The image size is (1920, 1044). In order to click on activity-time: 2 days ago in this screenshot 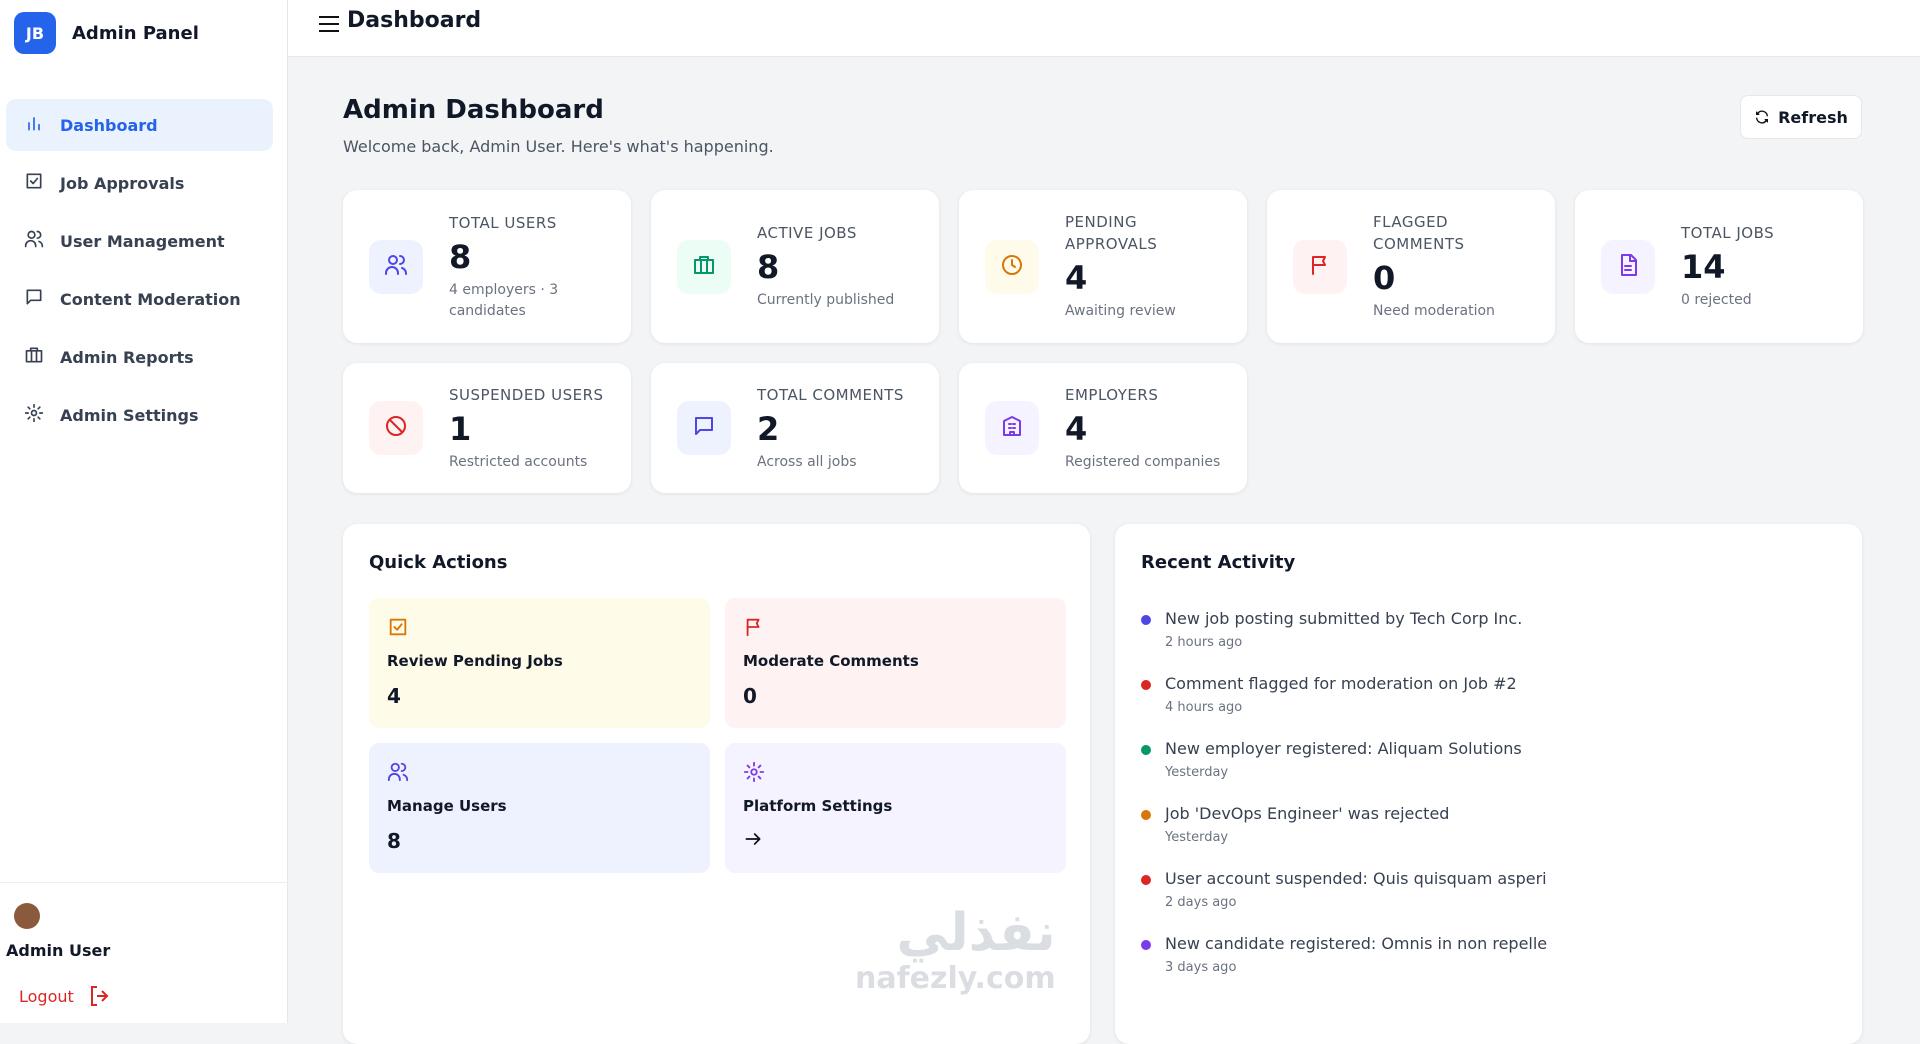, I will do `click(1201, 902)`.